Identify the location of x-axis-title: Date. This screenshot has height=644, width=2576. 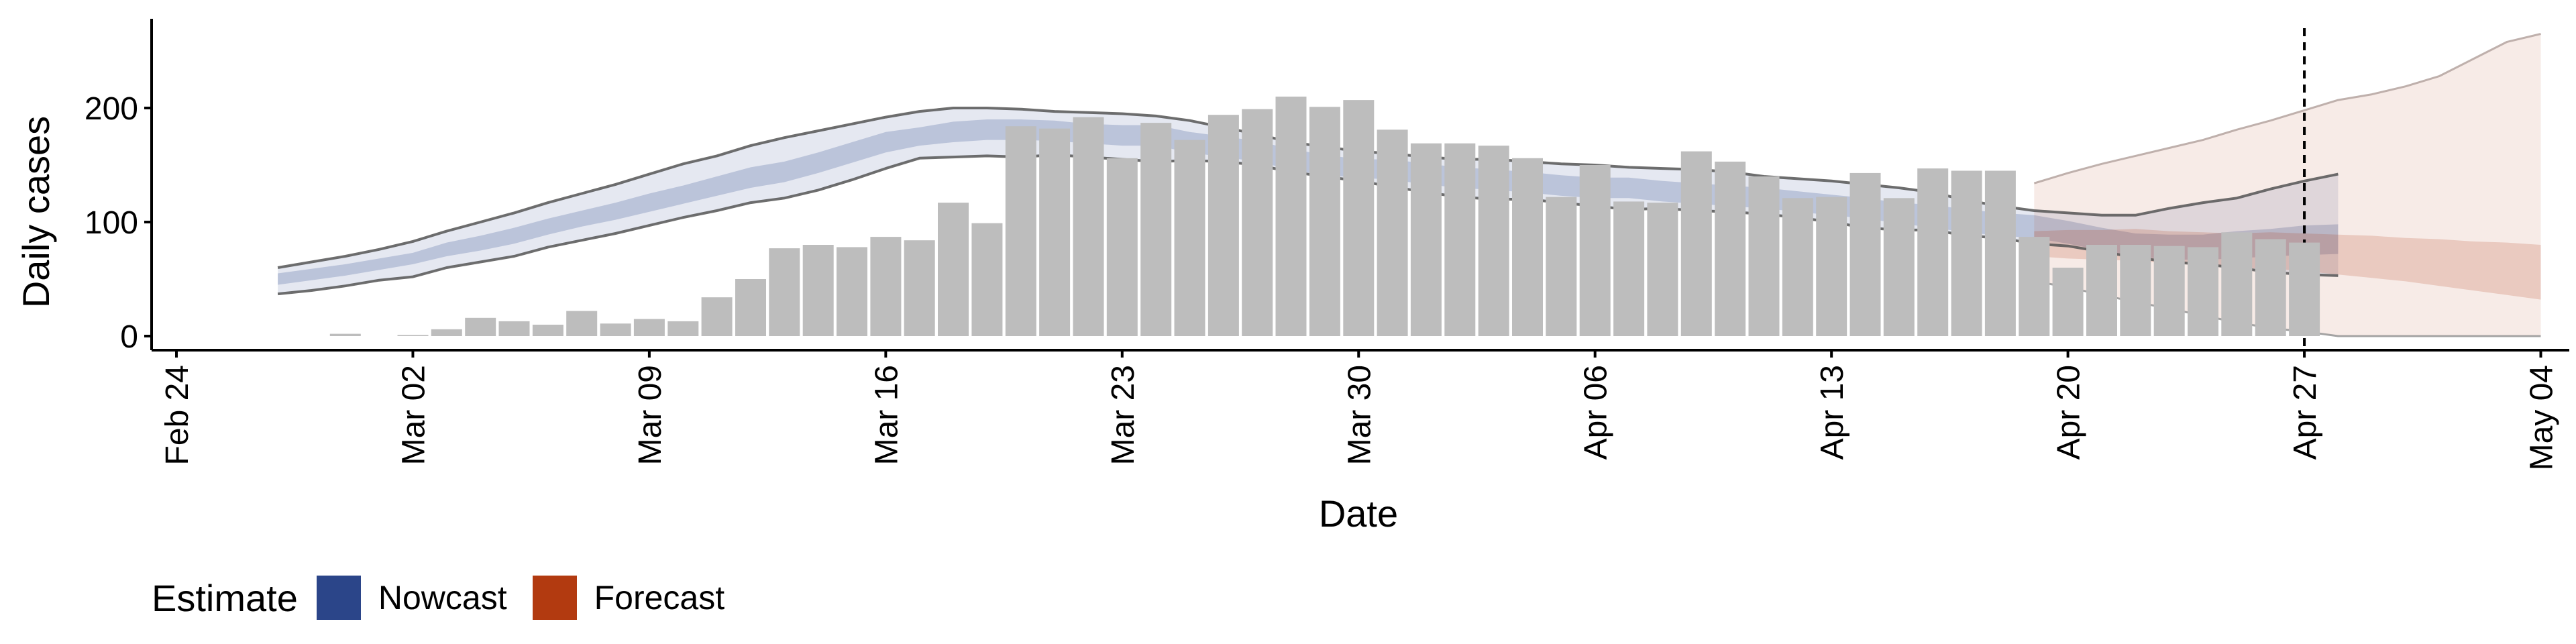
(1358, 513).